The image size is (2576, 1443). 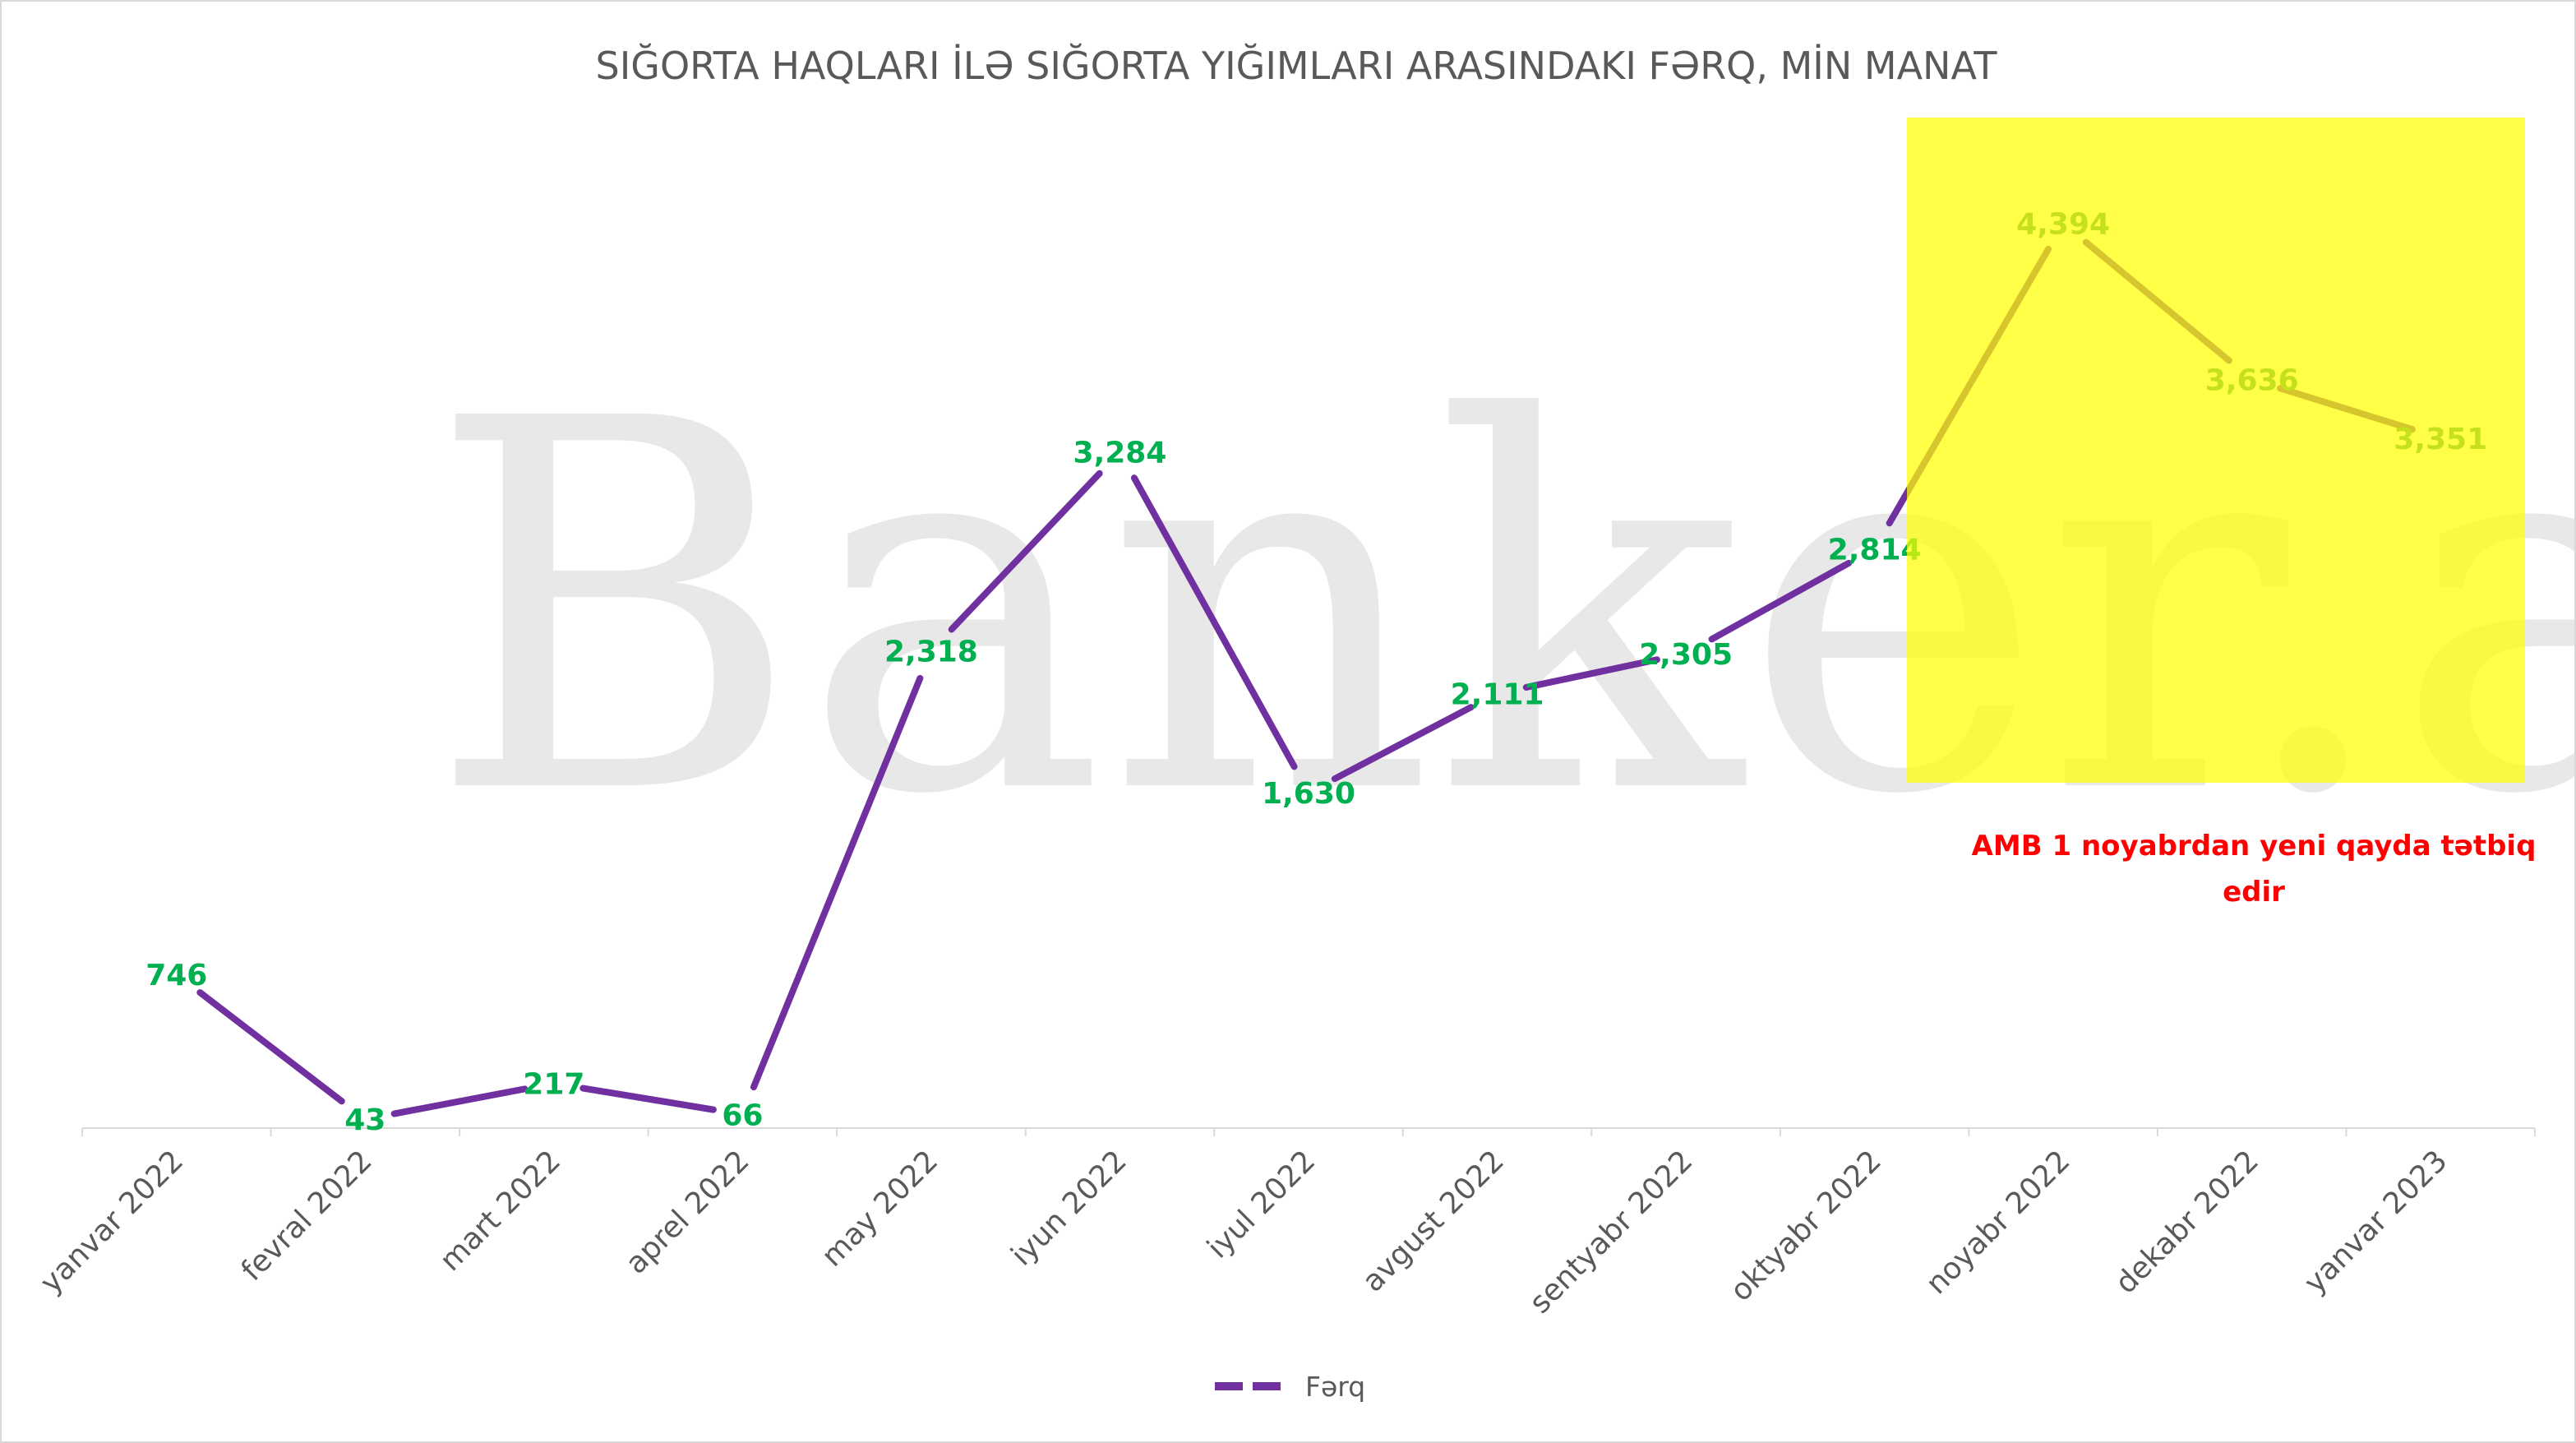 What do you see at coordinates (1261, 1204) in the screenshot?
I see `x-tick-label: iyul 2022` at bounding box center [1261, 1204].